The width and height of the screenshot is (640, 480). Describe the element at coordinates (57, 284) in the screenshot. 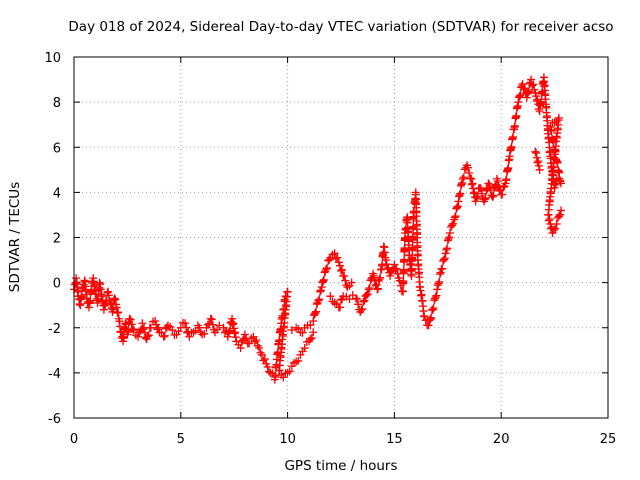

I see `y-tick-label: 0` at that location.